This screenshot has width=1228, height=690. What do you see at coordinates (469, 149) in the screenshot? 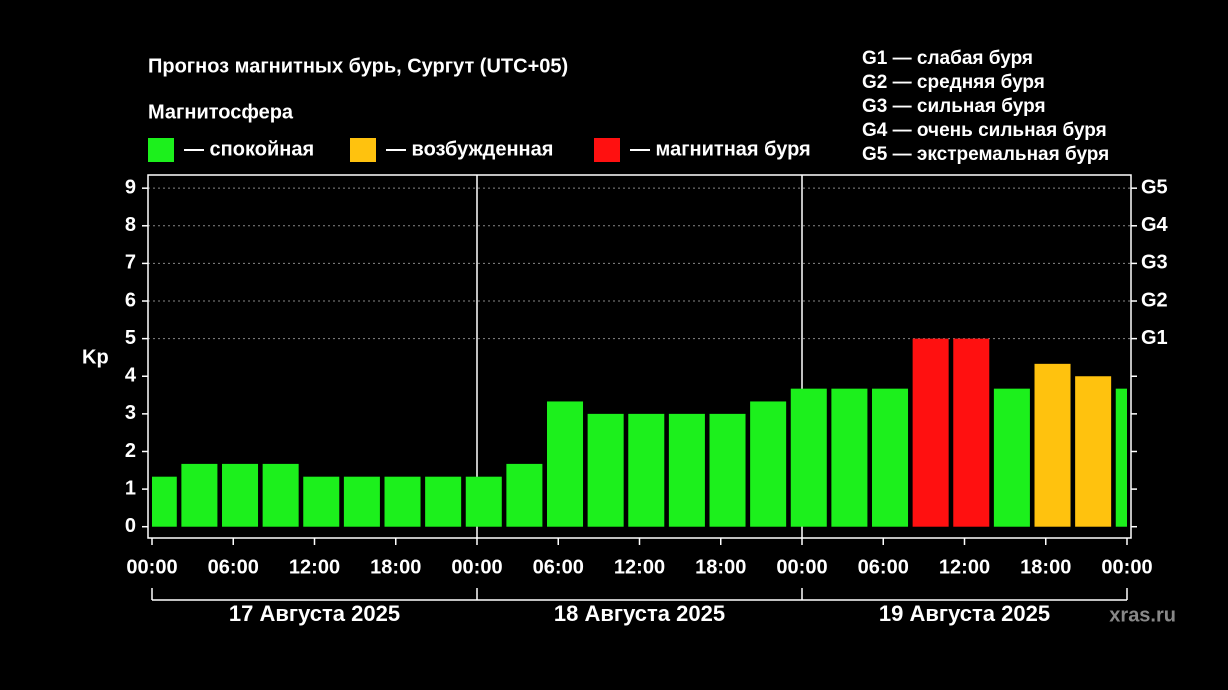
I see `legend-label: — возбужденная` at bounding box center [469, 149].